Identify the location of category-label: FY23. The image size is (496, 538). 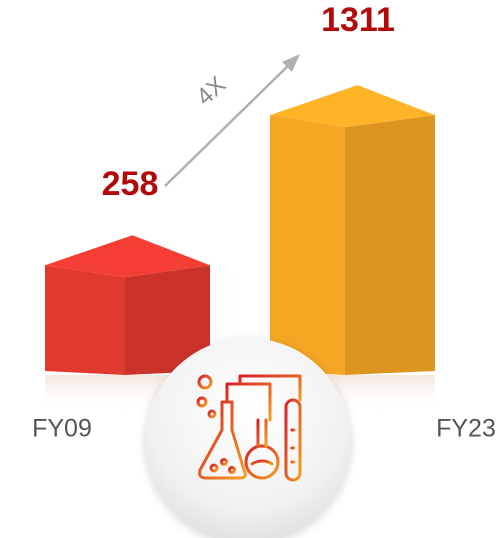
(466, 429).